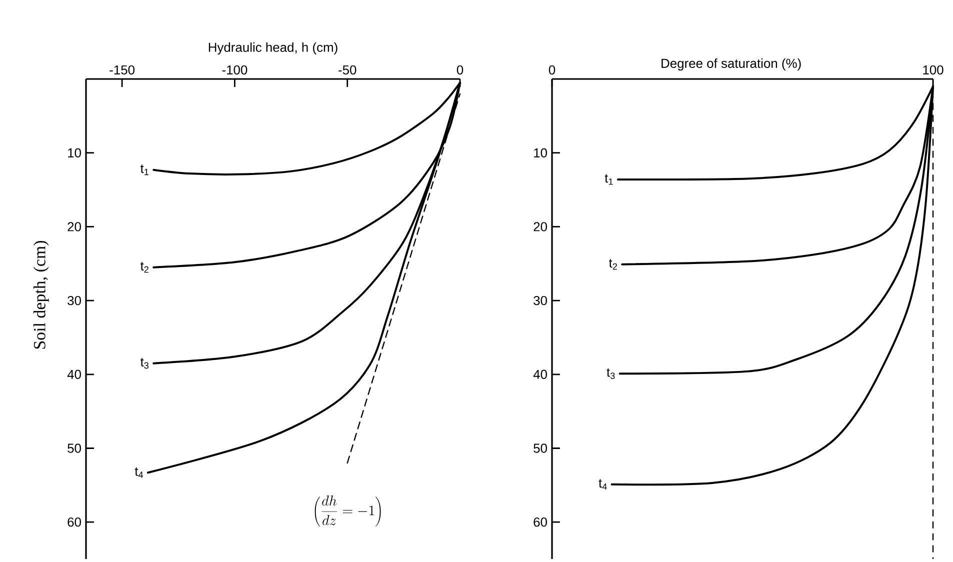 This screenshot has width=953, height=562. Describe the element at coordinates (41, 294) in the screenshot. I see `y-axis-title: Soil depth, (cm)` at that location.